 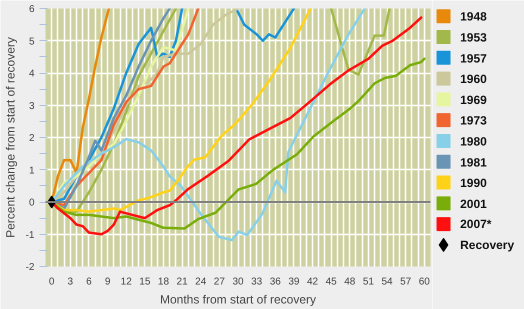 I want to click on x-tick-label: 15, so click(x=145, y=282).